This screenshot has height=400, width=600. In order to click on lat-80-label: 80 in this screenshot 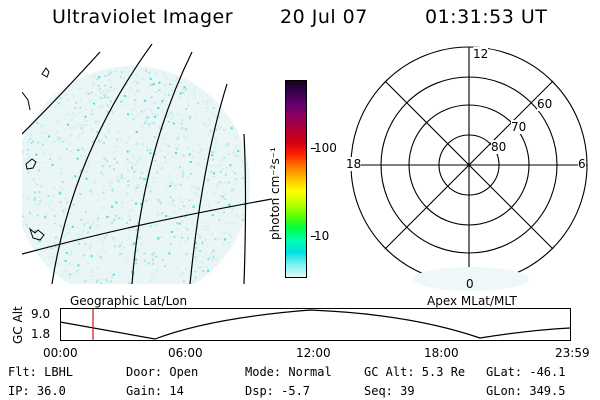, I will do `click(499, 147)`.